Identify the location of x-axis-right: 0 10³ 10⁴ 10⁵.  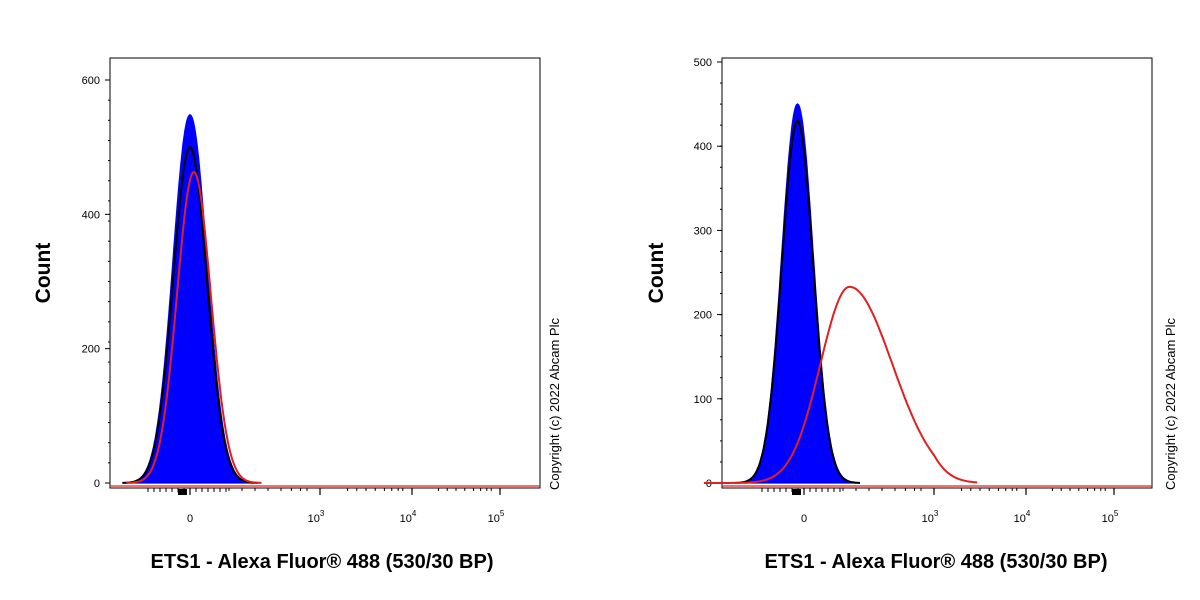
(940, 506).